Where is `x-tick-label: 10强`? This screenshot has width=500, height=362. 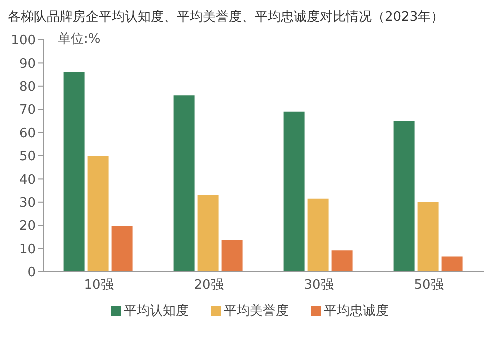 x-tick-label: 10强 is located at coordinates (99, 286).